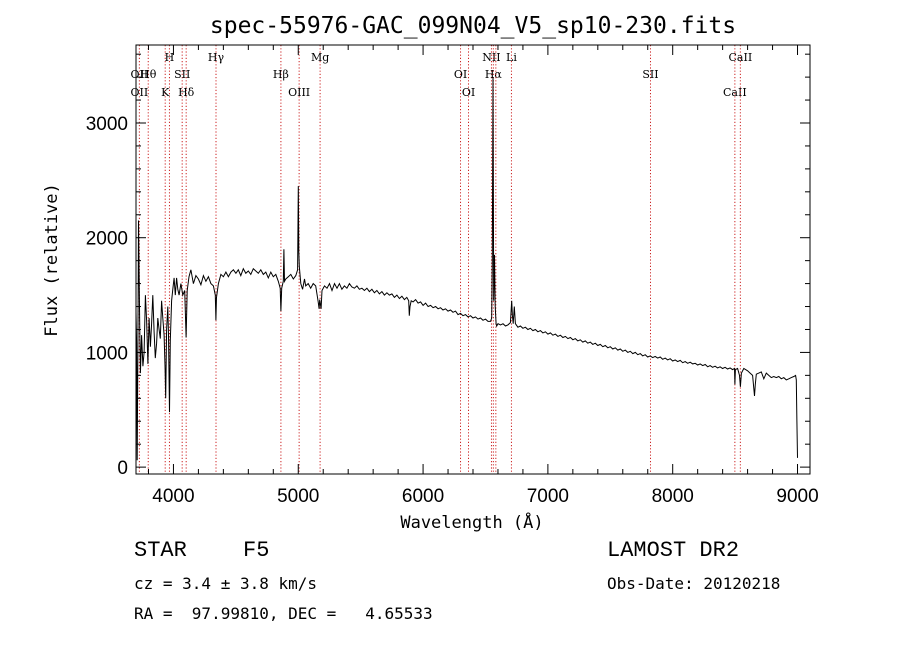 The height and width of the screenshot is (649, 900). What do you see at coordinates (548, 496) in the screenshot?
I see `x-tick-label: 7000` at bounding box center [548, 496].